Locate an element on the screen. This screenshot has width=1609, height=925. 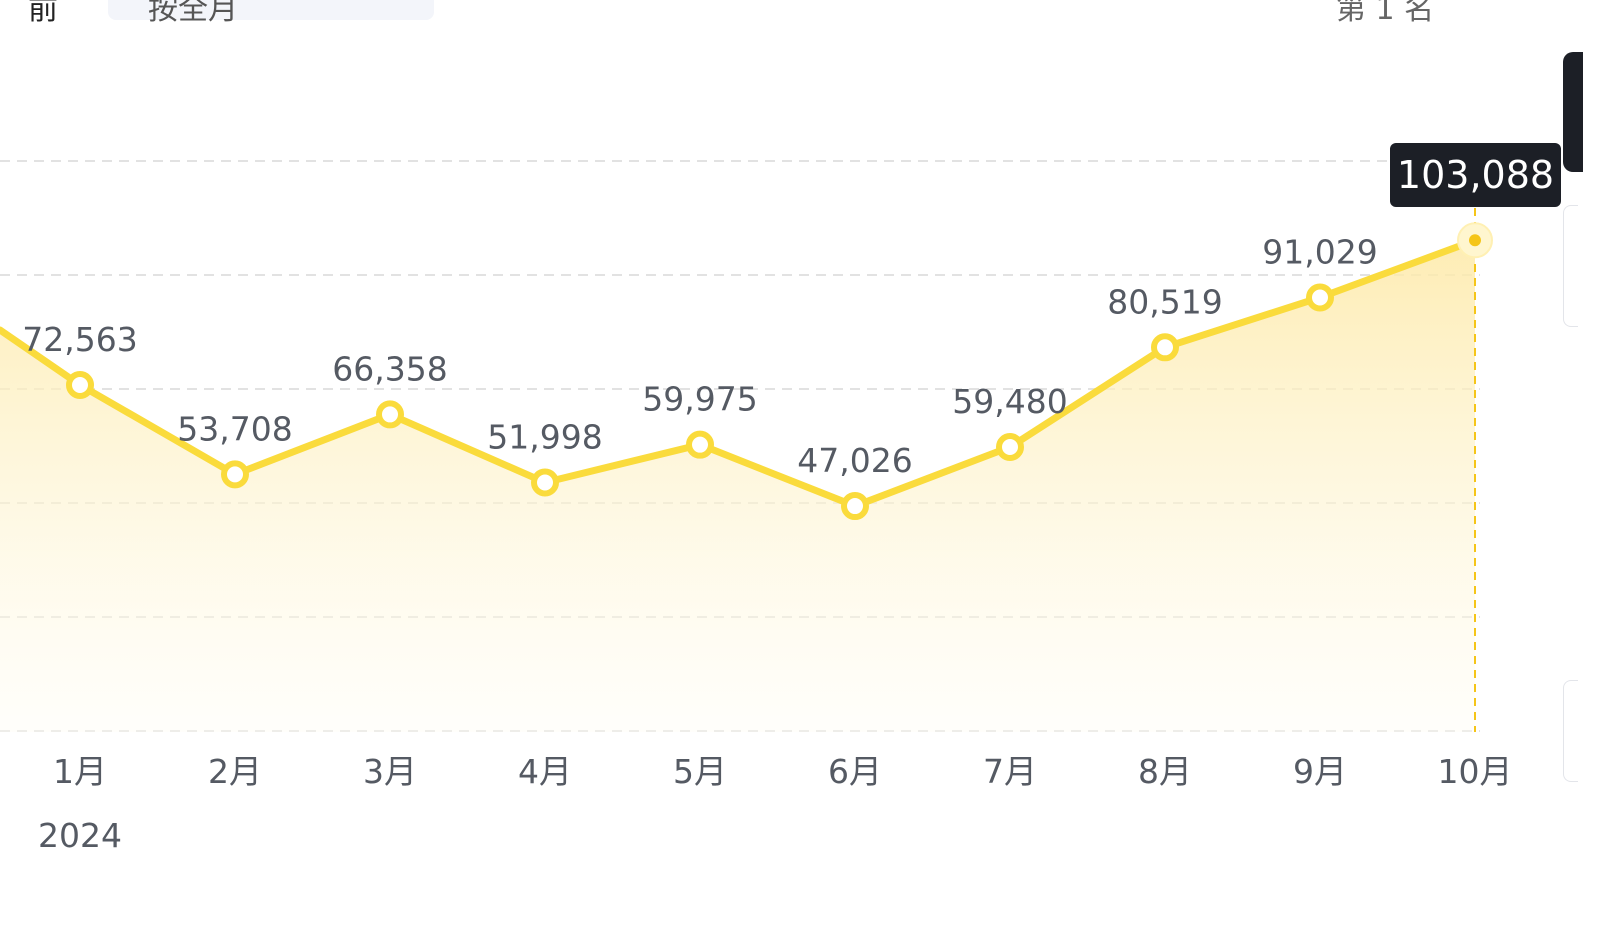
side-panel-edge is located at coordinates (1573, 112).